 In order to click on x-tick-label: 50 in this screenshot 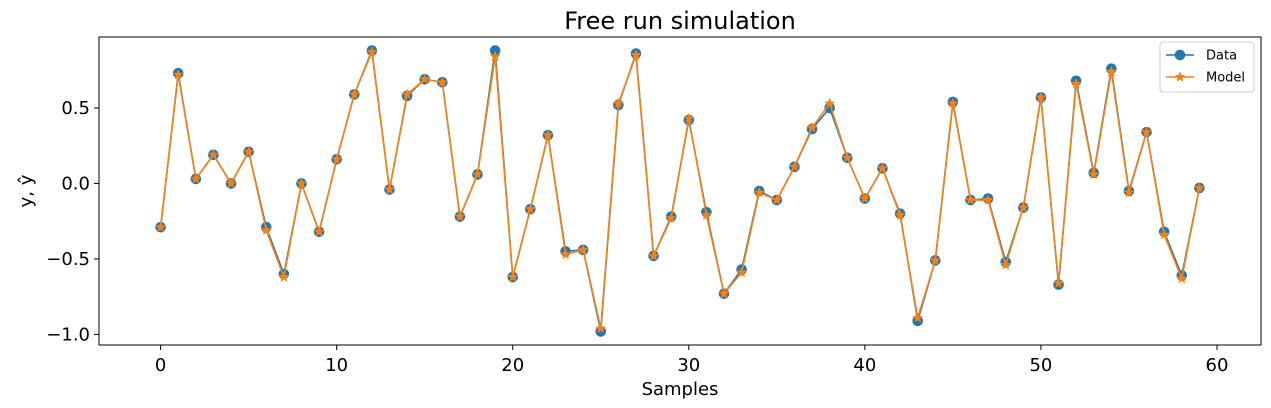, I will do `click(1040, 365)`.